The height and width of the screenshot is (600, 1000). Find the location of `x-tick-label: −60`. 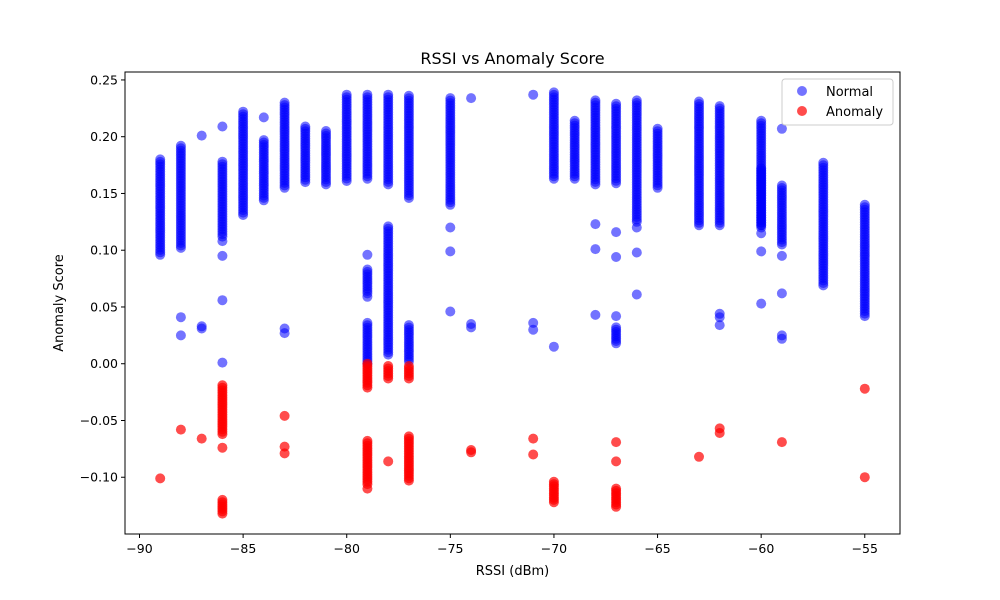

x-tick-label: −60 is located at coordinates (761, 548).